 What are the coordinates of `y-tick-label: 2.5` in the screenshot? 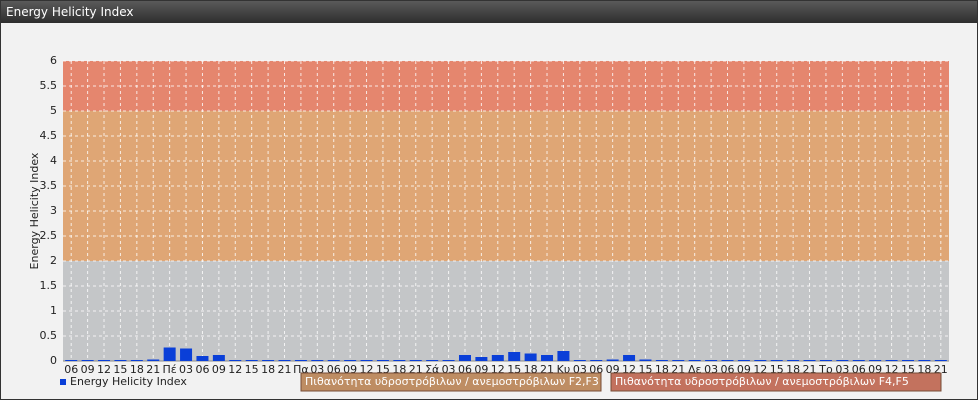 It's located at (49, 235).